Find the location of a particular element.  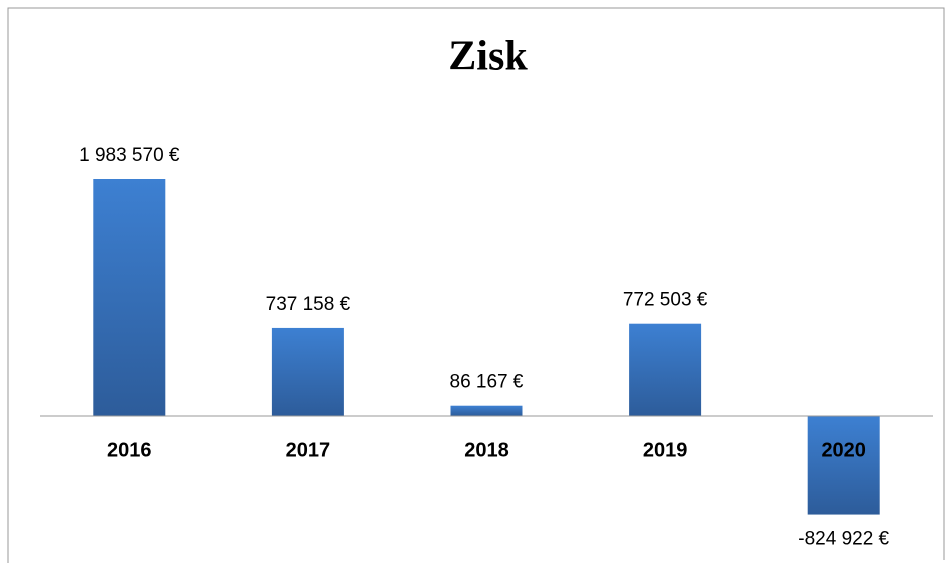

x-tick-label: 2018 is located at coordinates (486, 450).